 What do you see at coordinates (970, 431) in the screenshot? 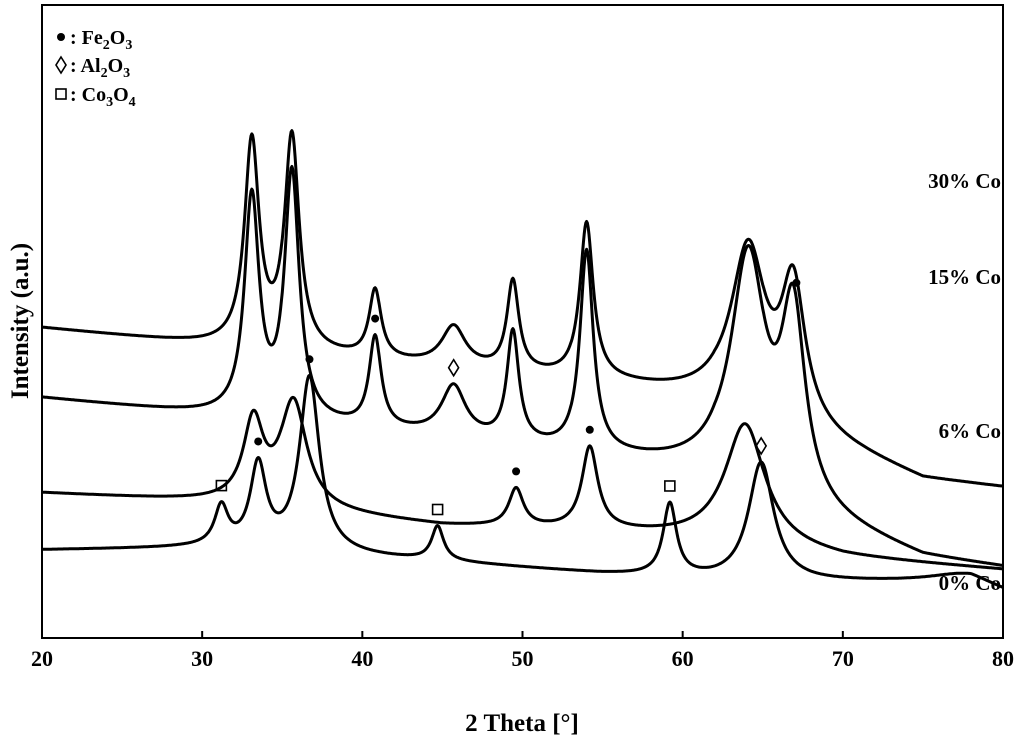
I see `series-label: 6% Co` at bounding box center [970, 431].